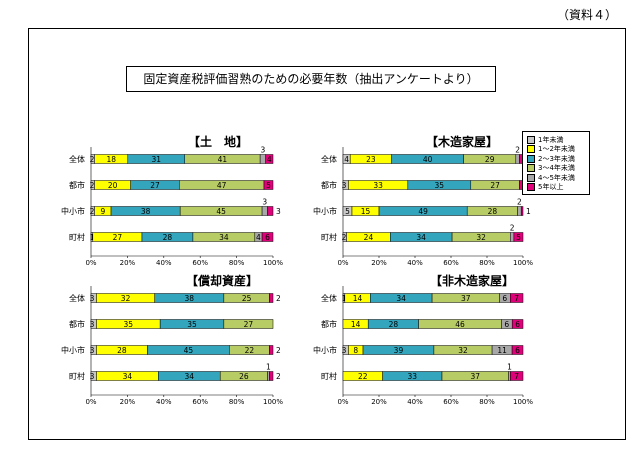 Image resolution: width=641 pixels, height=453 pixels. I want to click on data-label: 31, so click(156, 159).